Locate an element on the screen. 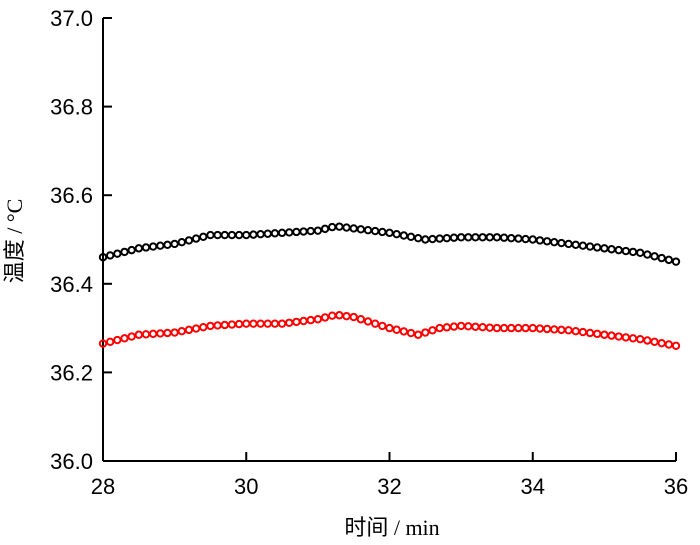 Image resolution: width=700 pixels, height=545 pixels. y-tick-label: 37.0 is located at coordinates (71, 18).